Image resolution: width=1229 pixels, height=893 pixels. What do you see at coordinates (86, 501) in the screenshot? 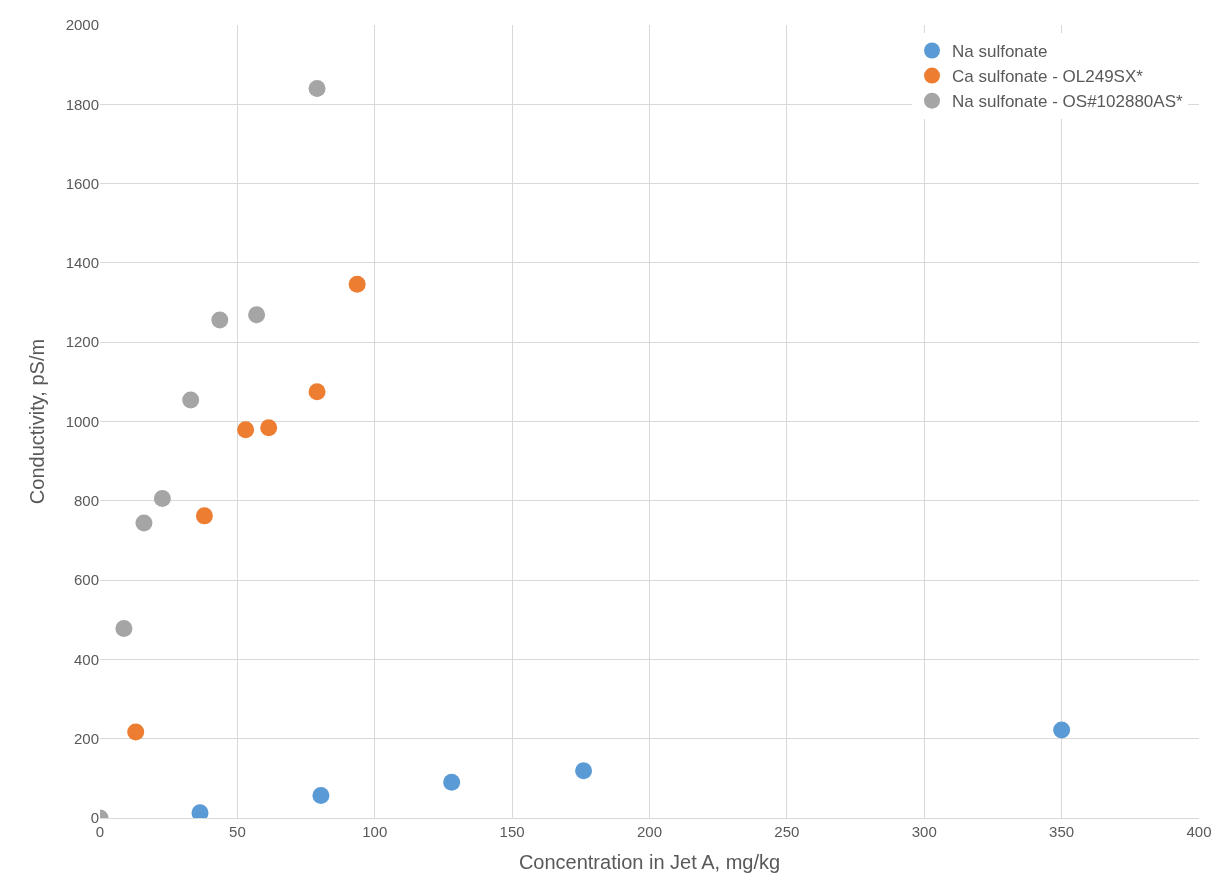
I see `y-tick-label: 800` at bounding box center [86, 501].